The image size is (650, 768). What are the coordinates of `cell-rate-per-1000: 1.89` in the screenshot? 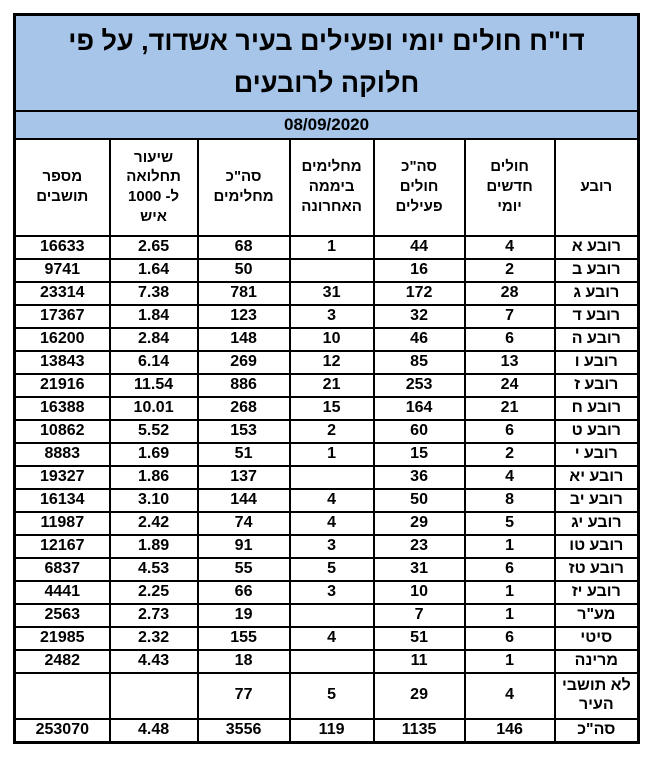 It's located at (153, 546).